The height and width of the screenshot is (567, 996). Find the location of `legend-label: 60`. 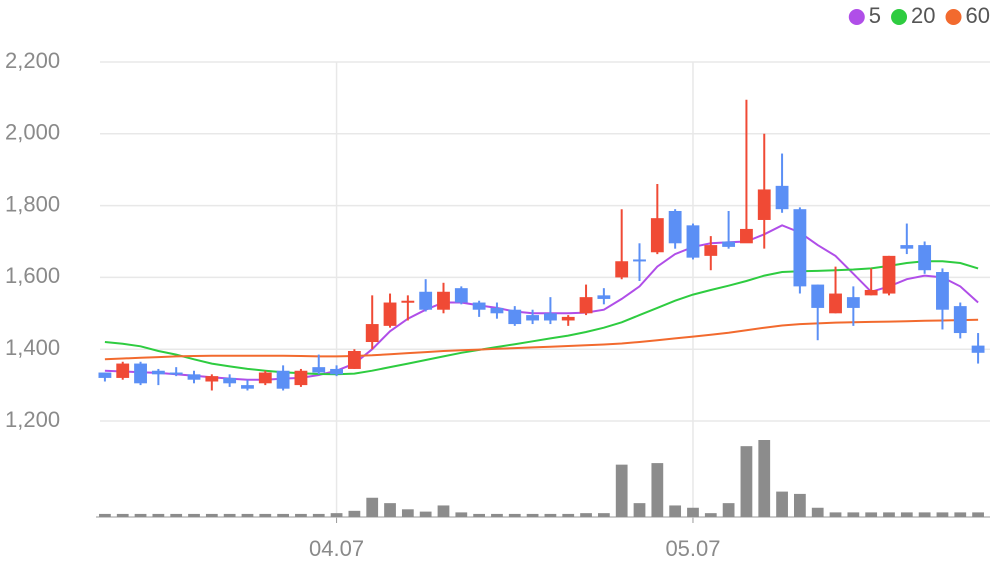

legend-label: 60 is located at coordinates (978, 15).